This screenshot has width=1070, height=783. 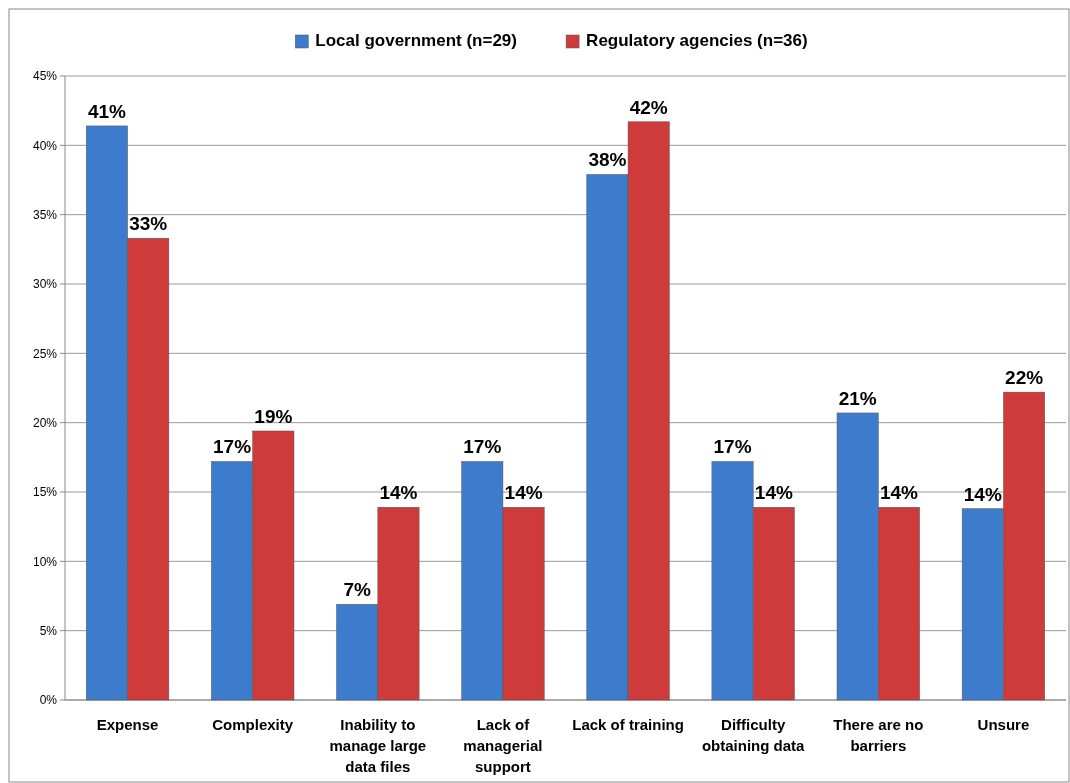 What do you see at coordinates (607, 160) in the screenshot?
I see `data-label: 38%` at bounding box center [607, 160].